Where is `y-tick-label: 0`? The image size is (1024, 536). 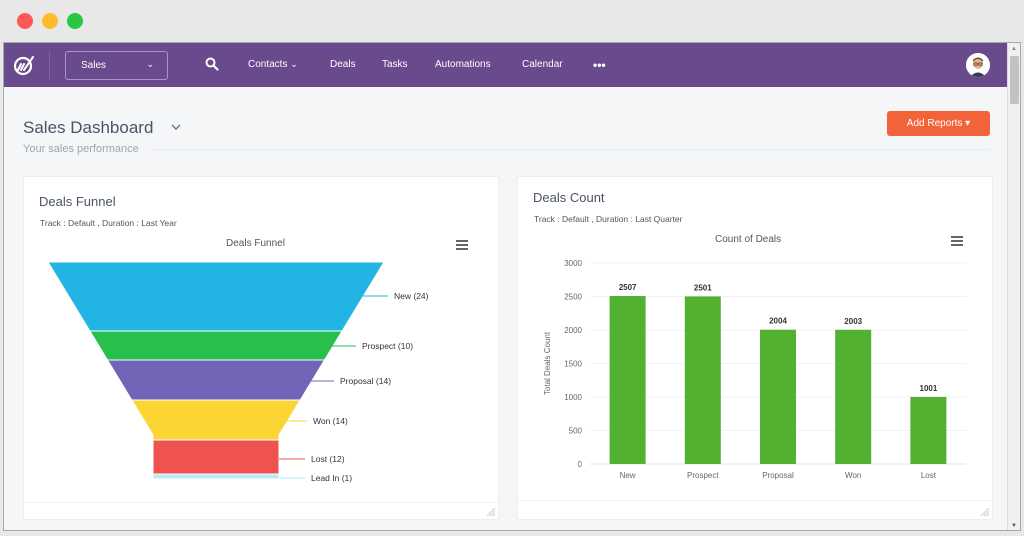 y-tick-label: 0 is located at coordinates (580, 464).